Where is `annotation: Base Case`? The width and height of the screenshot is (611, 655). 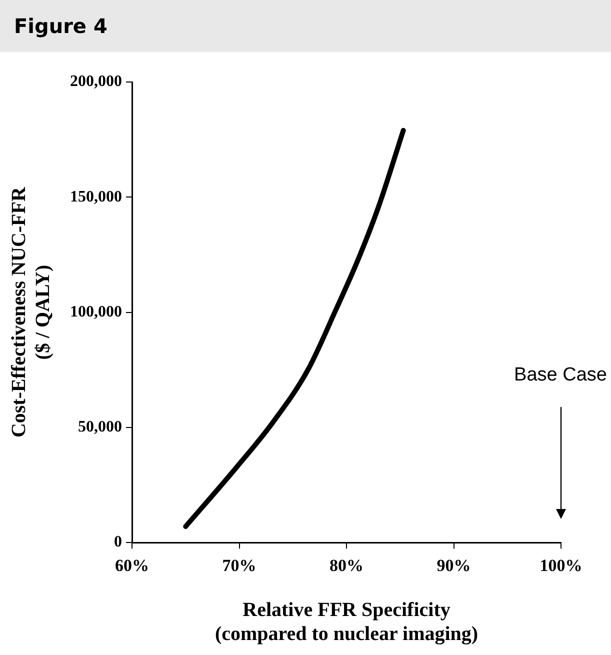 annotation: Base Case is located at coordinates (561, 375).